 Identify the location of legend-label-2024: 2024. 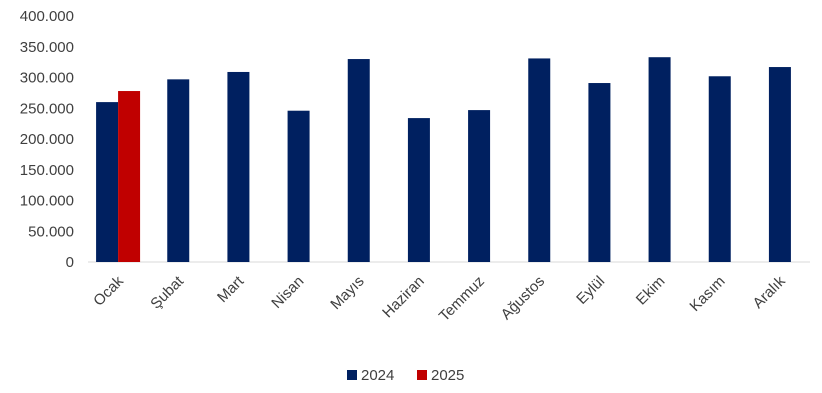
(377, 375).